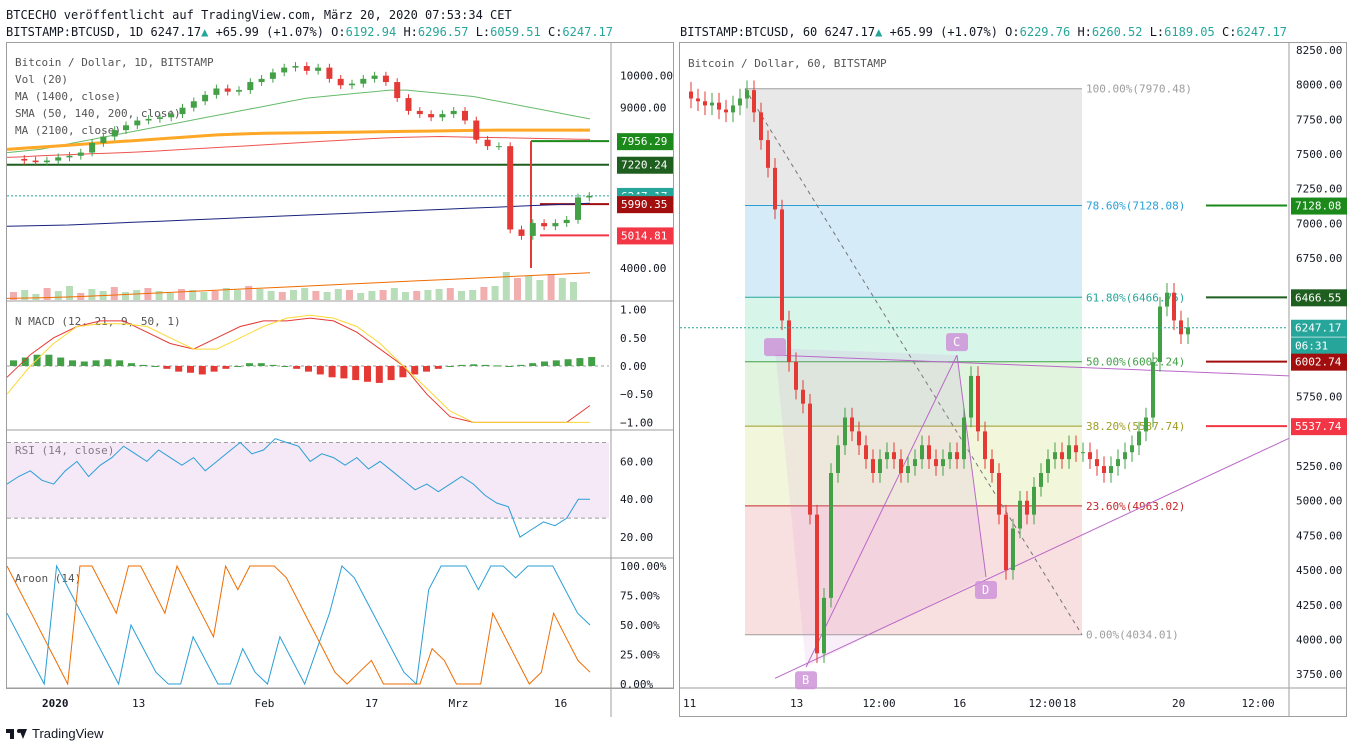  I want to click on left-symbol: BITSTAMP:BTCUSD, 1D, so click(75, 32).